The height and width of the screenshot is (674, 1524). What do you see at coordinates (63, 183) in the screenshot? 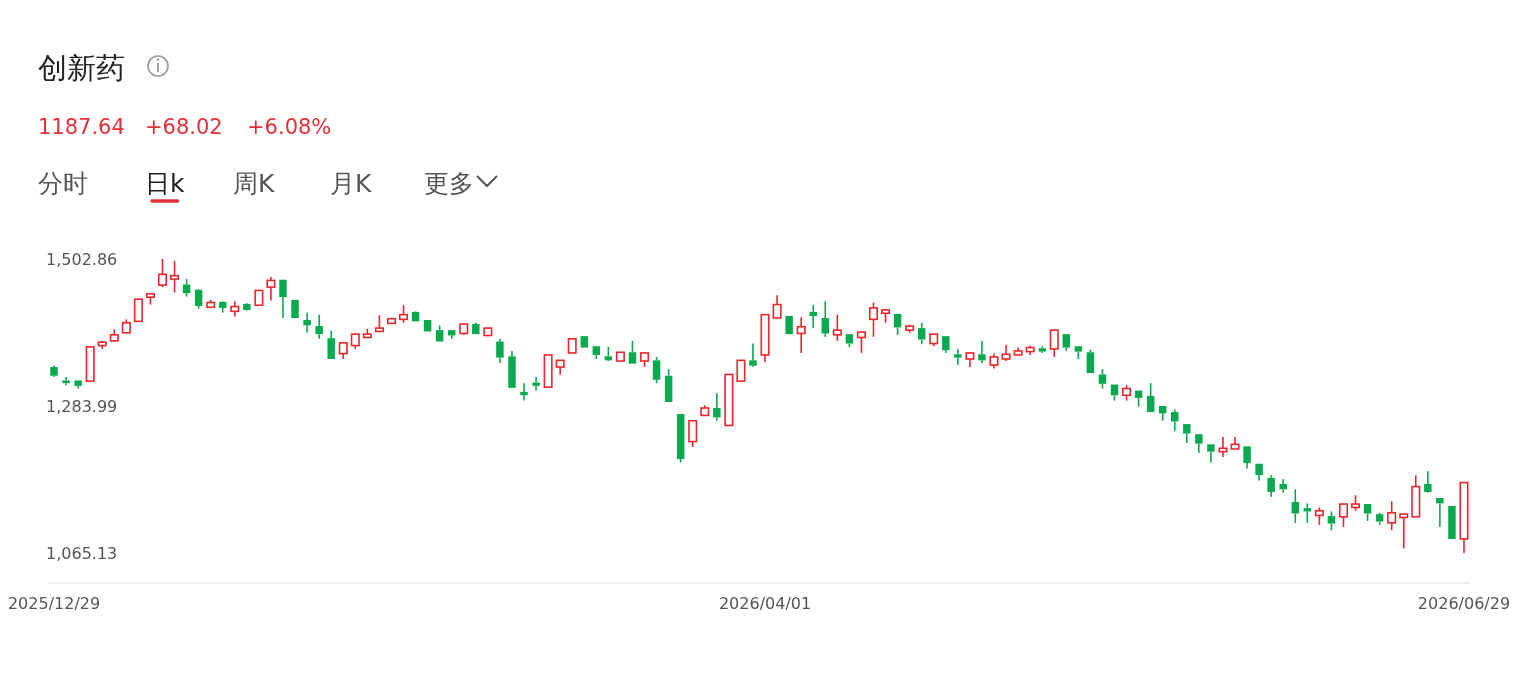
I see `annotation: 分时` at bounding box center [63, 183].